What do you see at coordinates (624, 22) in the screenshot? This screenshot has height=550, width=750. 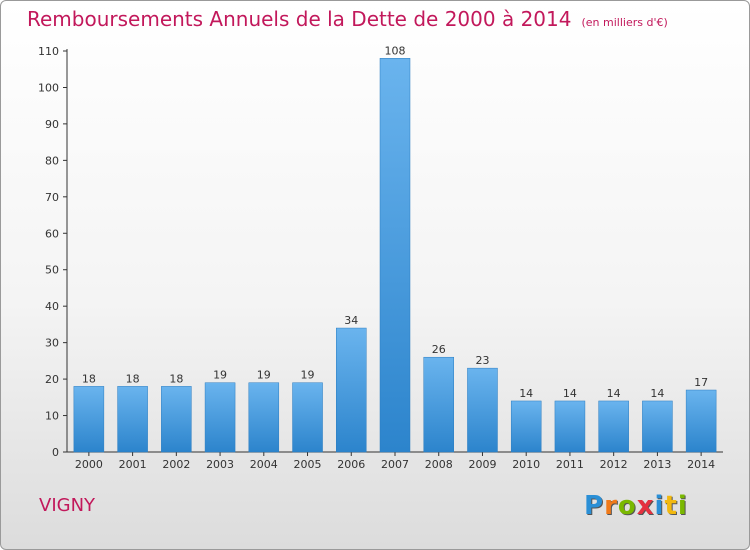 I see `chart-subtitle: (en milliers d'€)` at bounding box center [624, 22].